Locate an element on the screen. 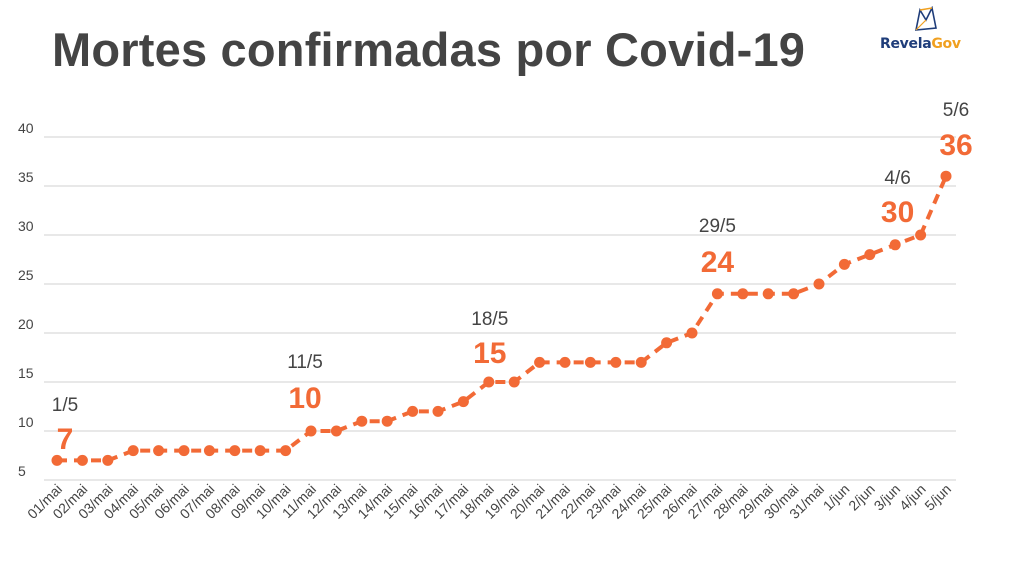 This screenshot has width=1024, height=568. annotation-date-0: 1/5 is located at coordinates (65, 405).